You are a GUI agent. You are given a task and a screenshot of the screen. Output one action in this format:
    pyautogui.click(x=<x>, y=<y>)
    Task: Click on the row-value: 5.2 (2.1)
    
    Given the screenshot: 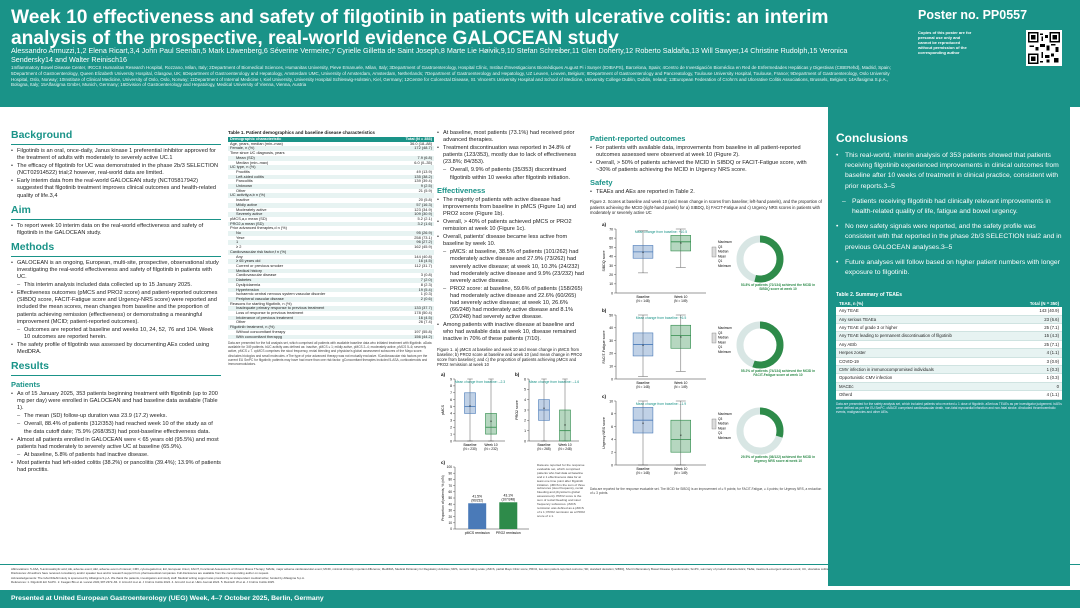 What is the action you would take?
    pyautogui.click(x=425, y=218)
    